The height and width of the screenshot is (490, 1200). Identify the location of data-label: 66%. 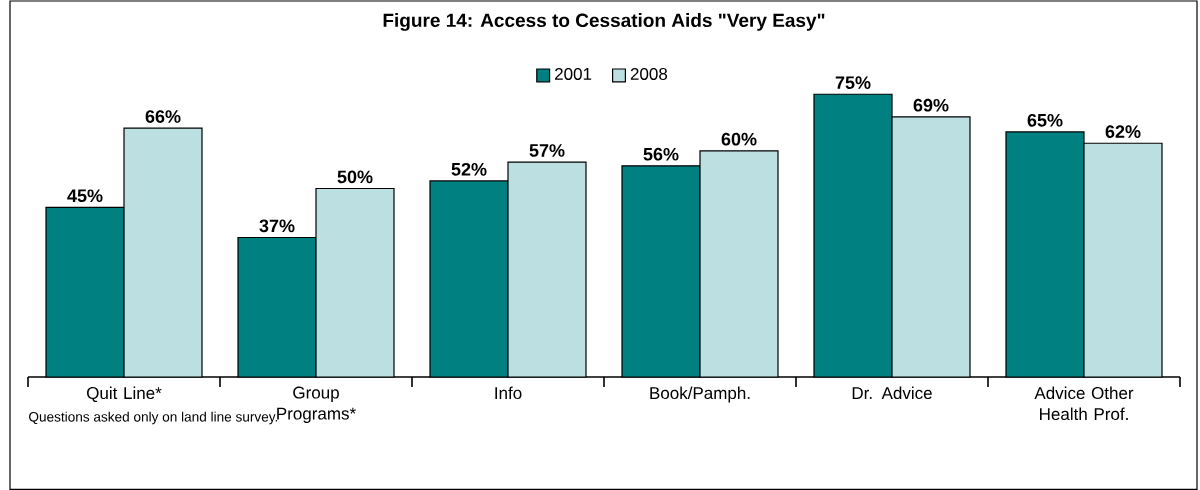
(163, 116).